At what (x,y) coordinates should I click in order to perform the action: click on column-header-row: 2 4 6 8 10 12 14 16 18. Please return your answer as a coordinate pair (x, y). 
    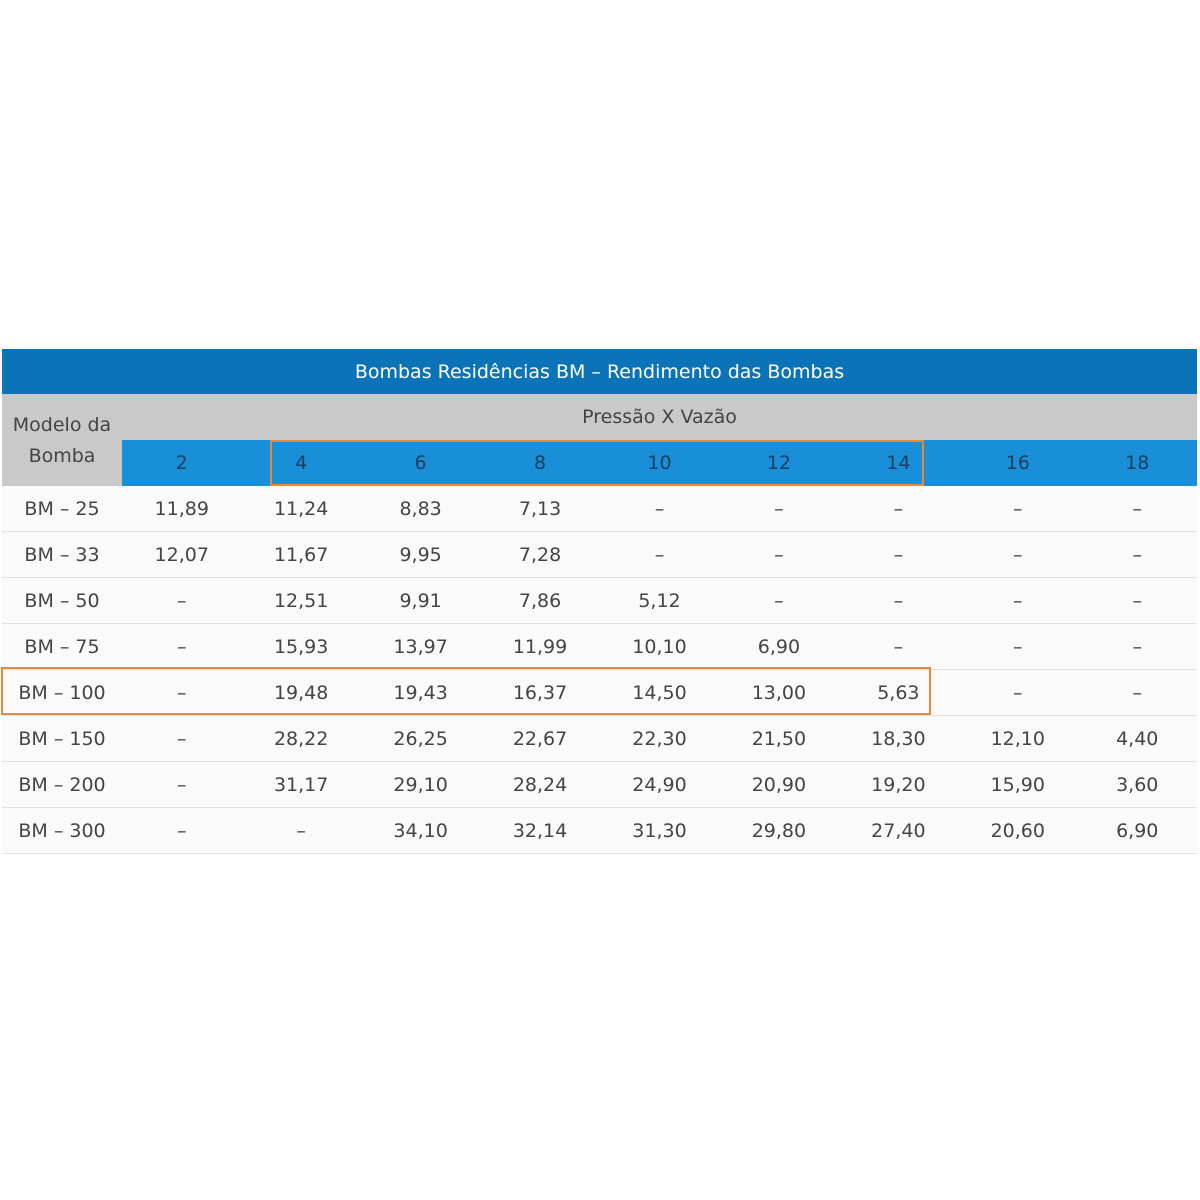
    Looking at the image, I should click on (599, 463).